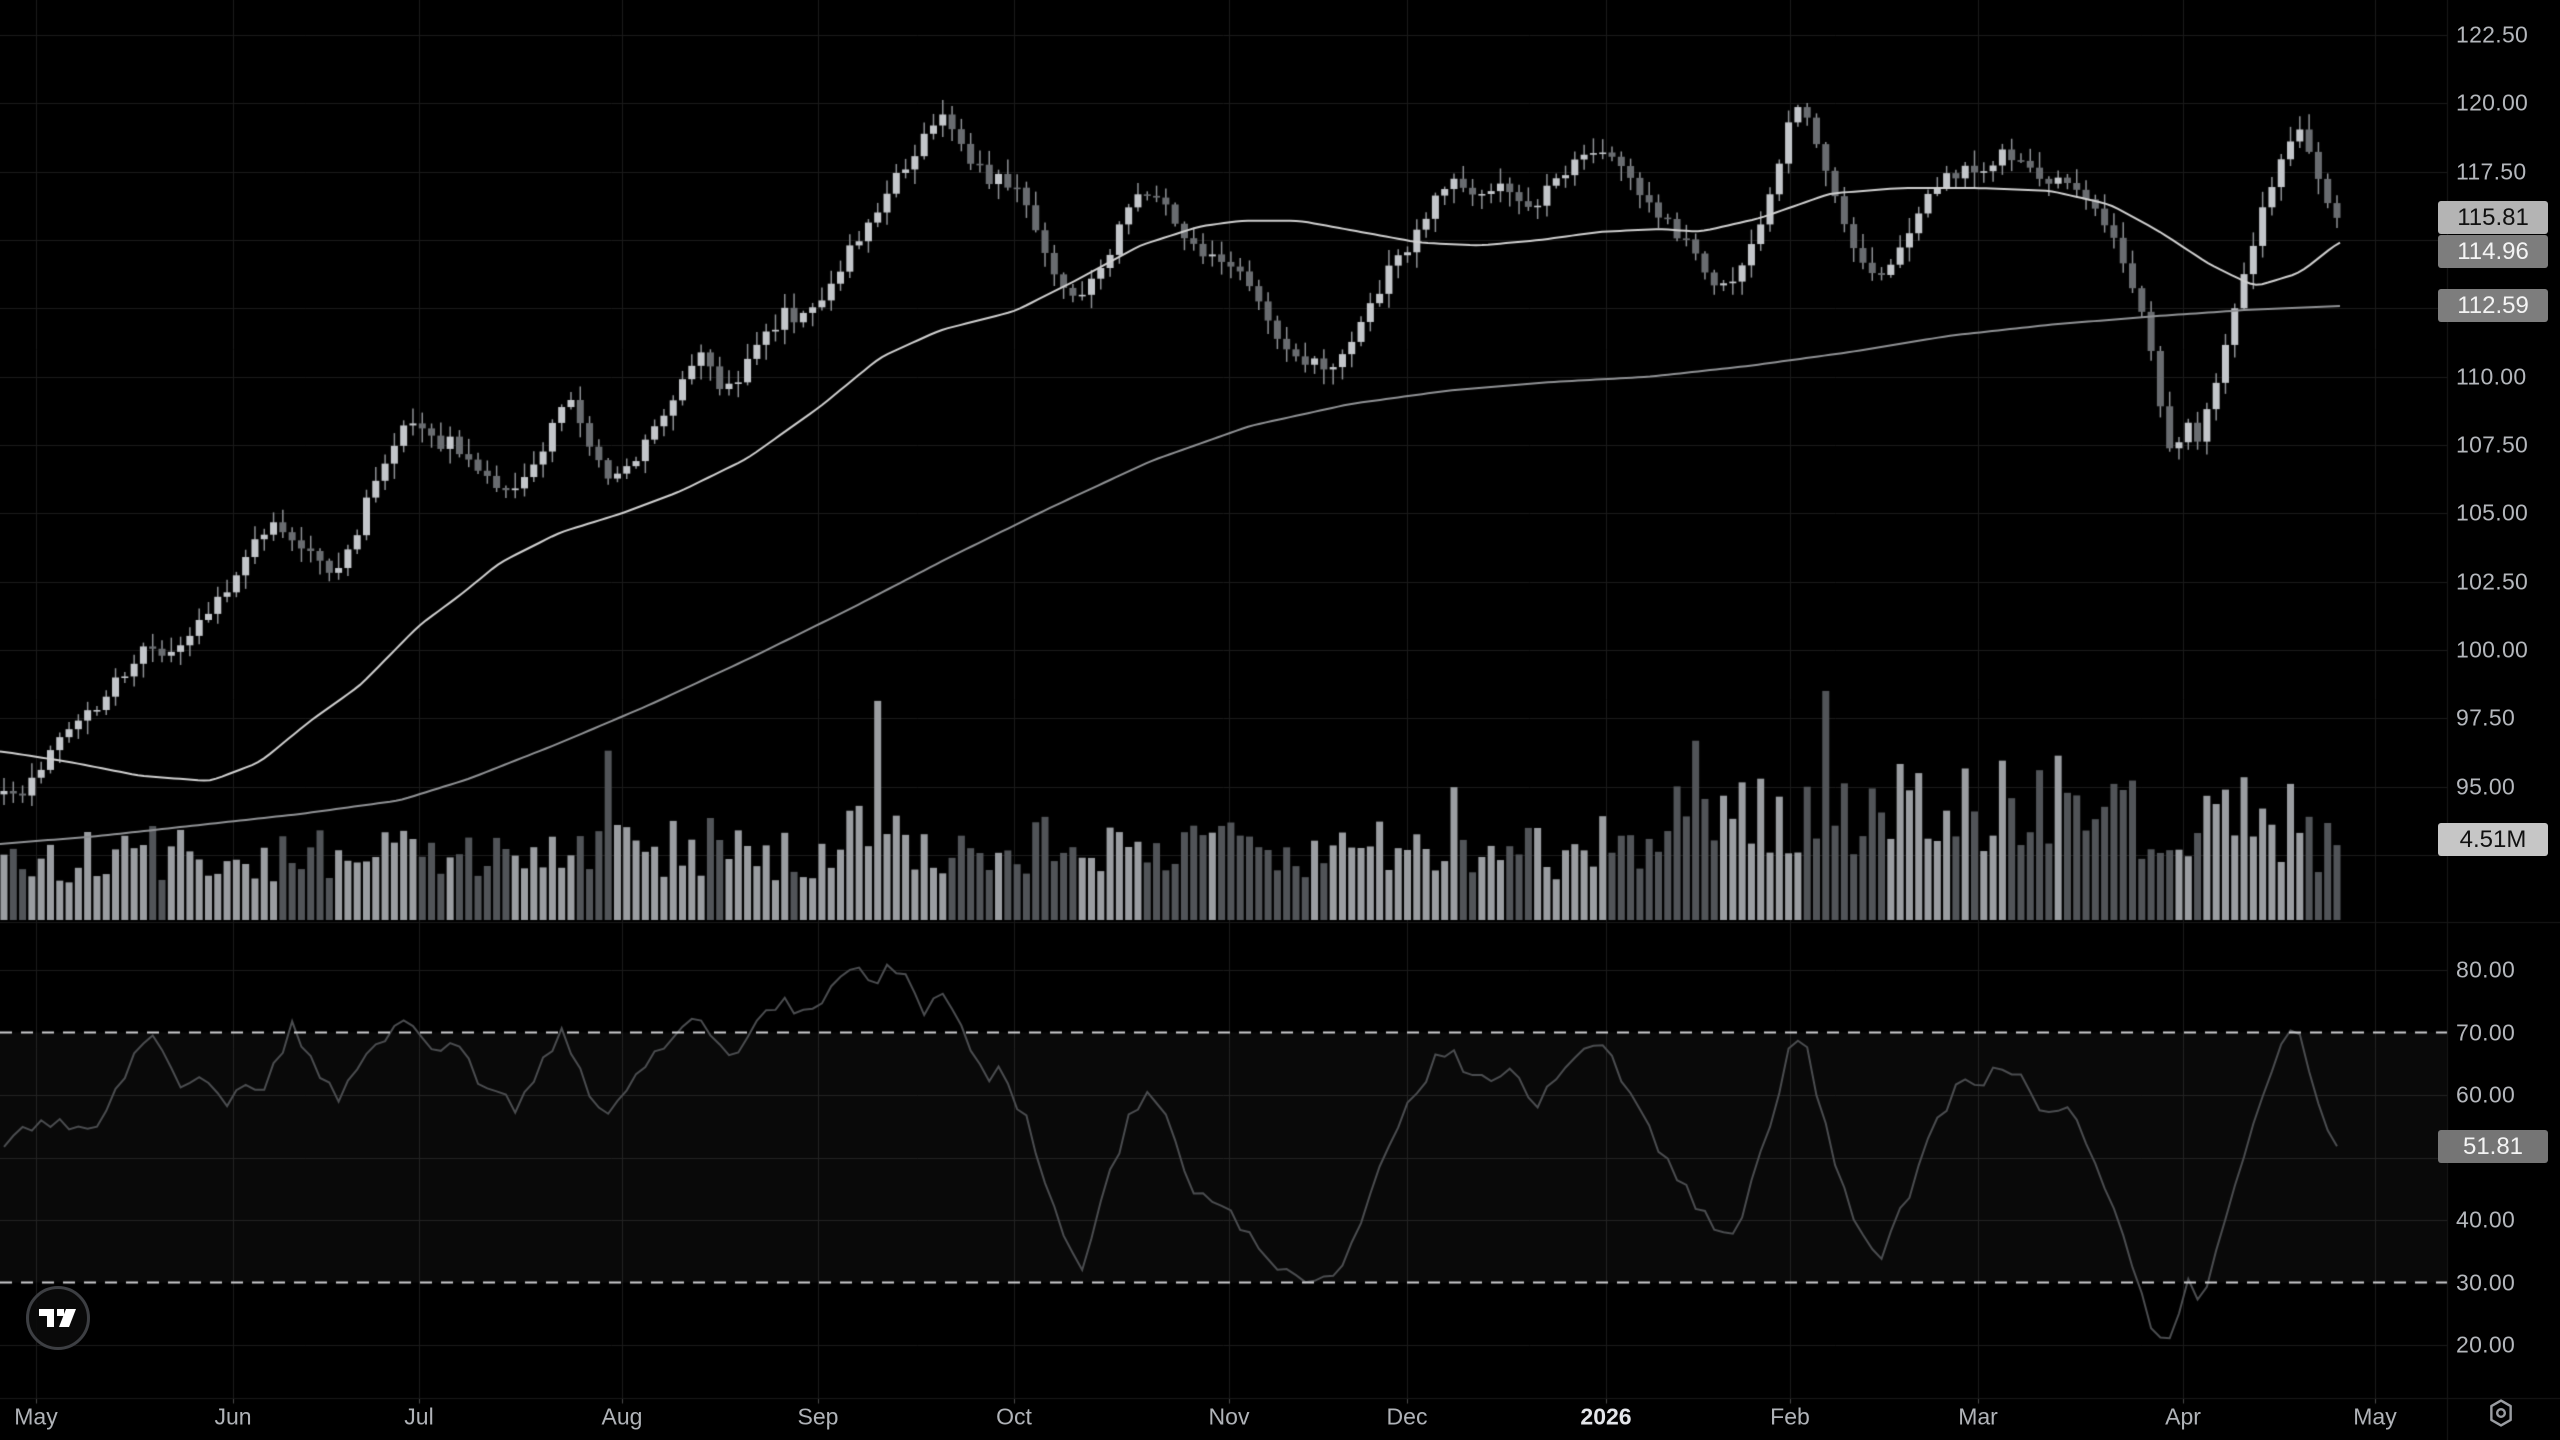  Describe the element at coordinates (2492, 512) in the screenshot. I see `price-axis-label: 105.00` at that location.